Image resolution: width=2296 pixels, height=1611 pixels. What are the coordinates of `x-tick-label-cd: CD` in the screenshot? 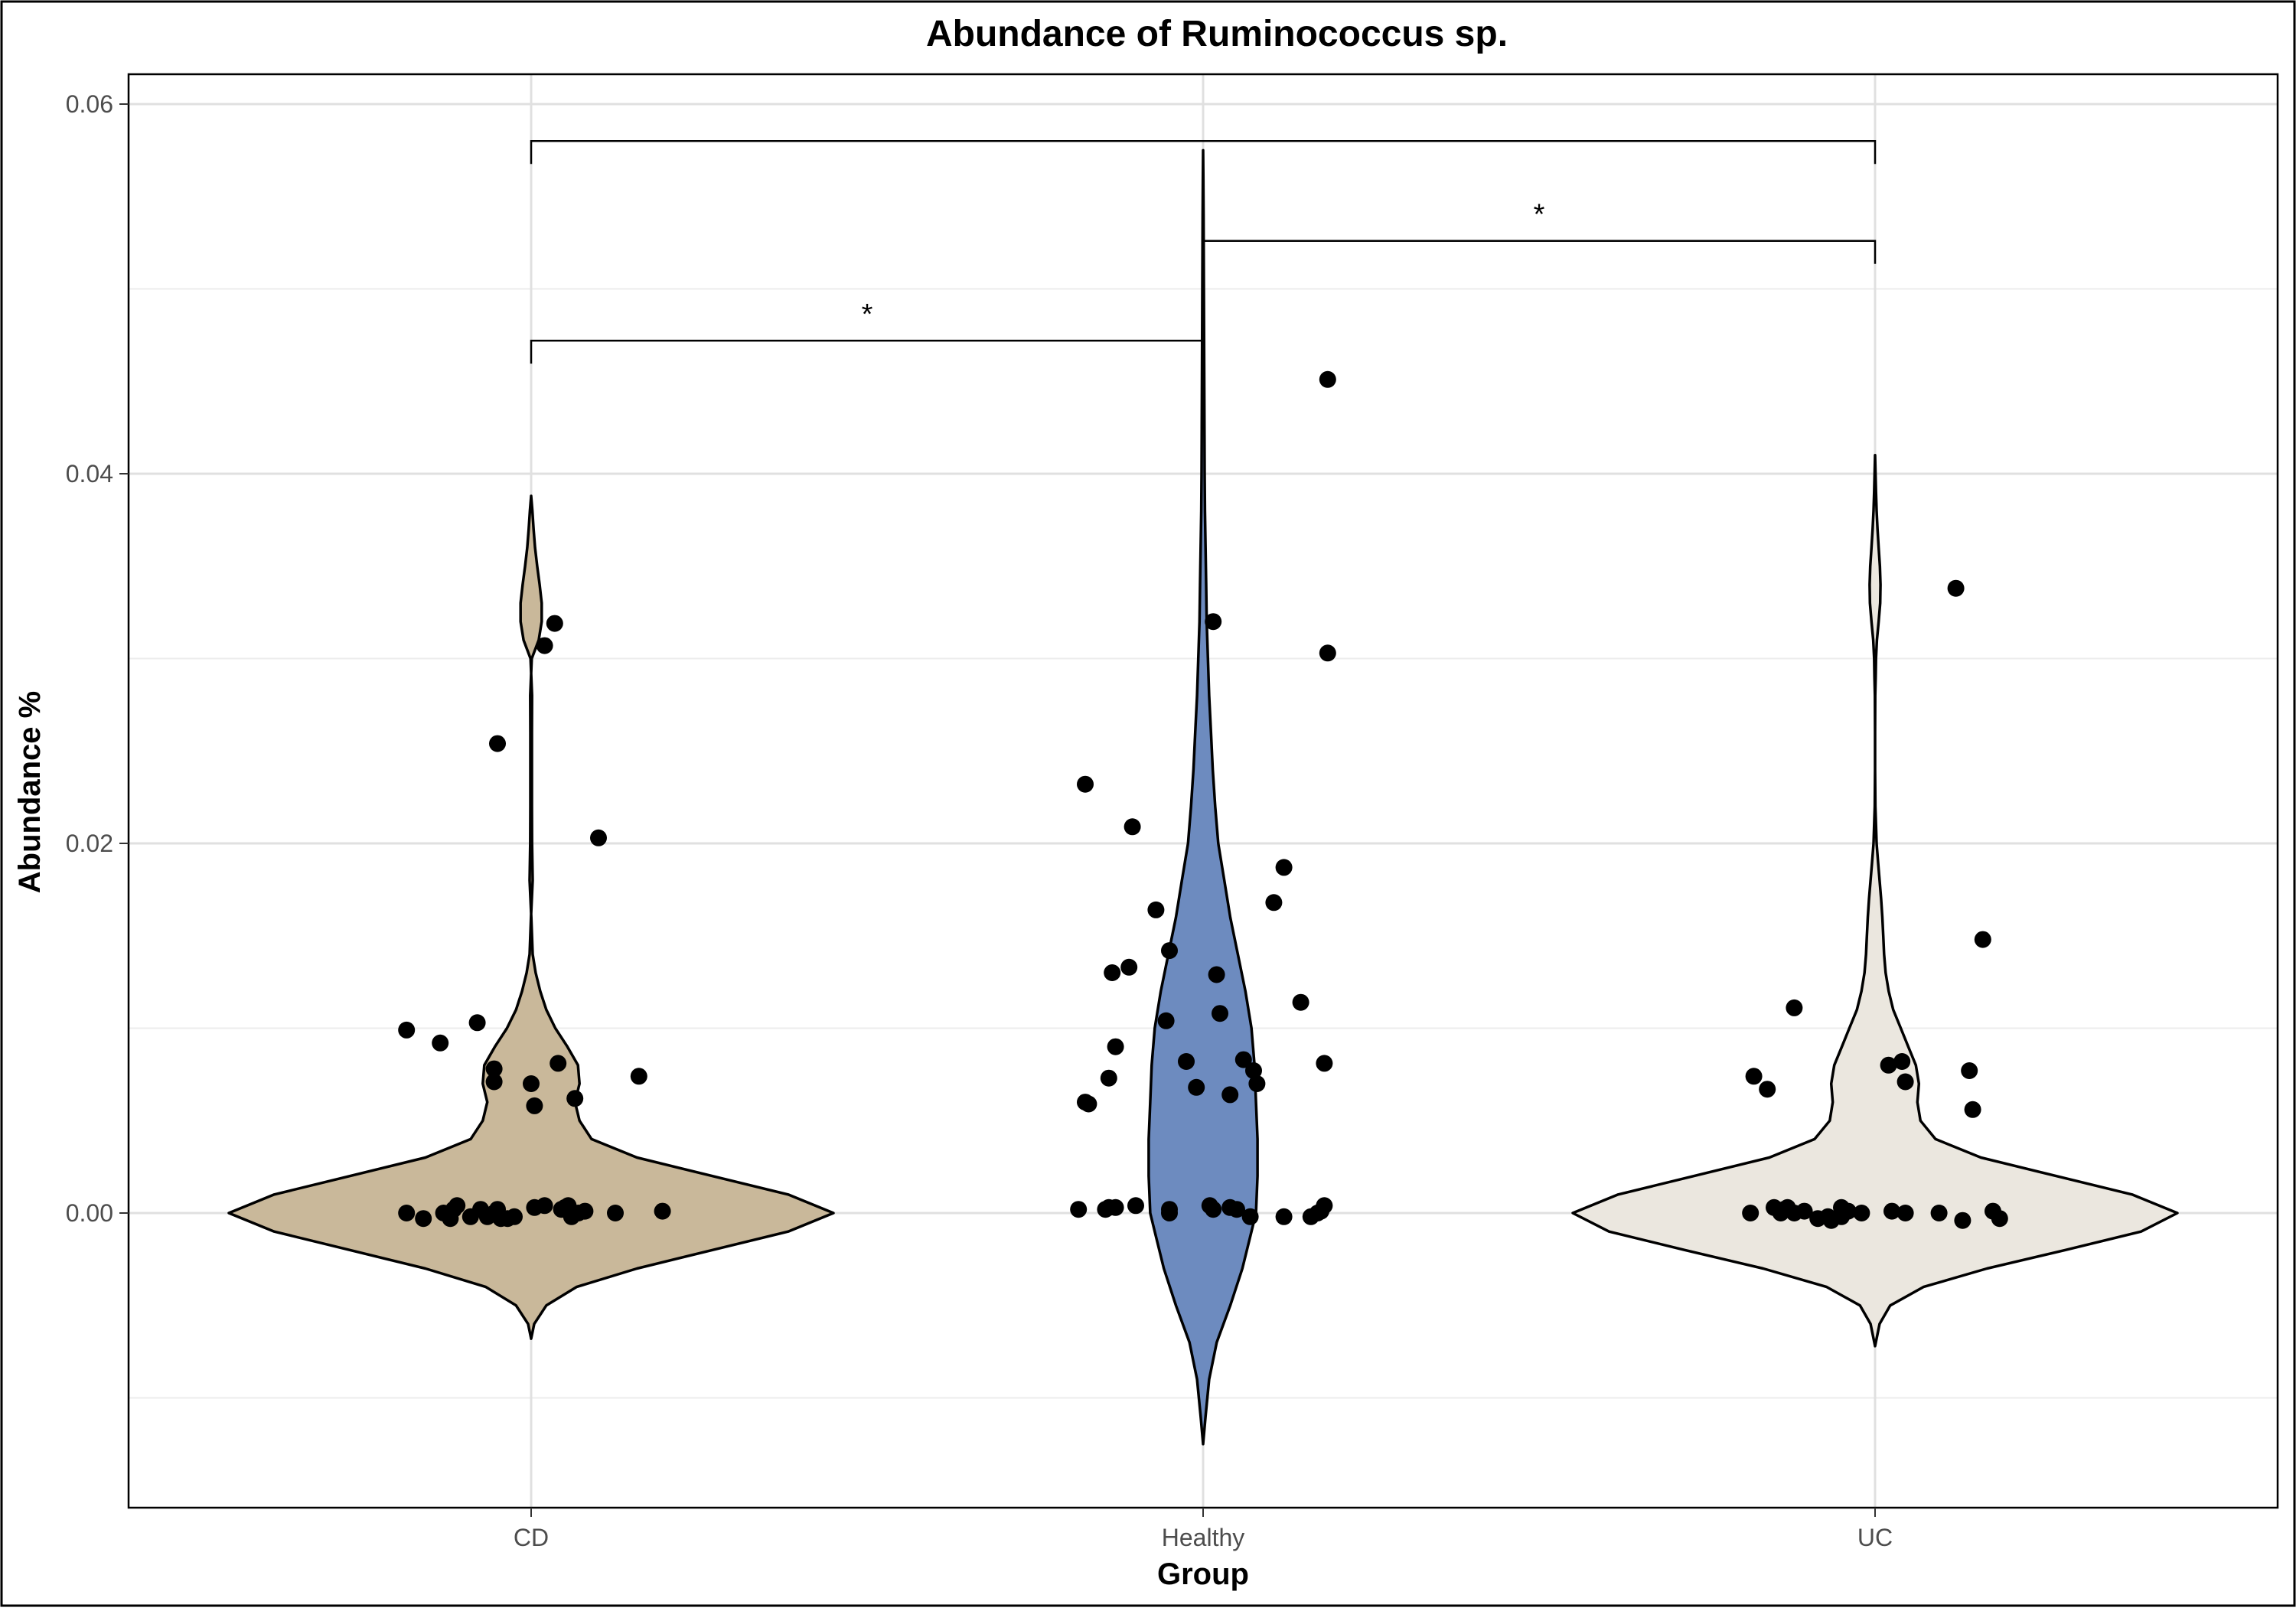 It's located at (531, 1537).